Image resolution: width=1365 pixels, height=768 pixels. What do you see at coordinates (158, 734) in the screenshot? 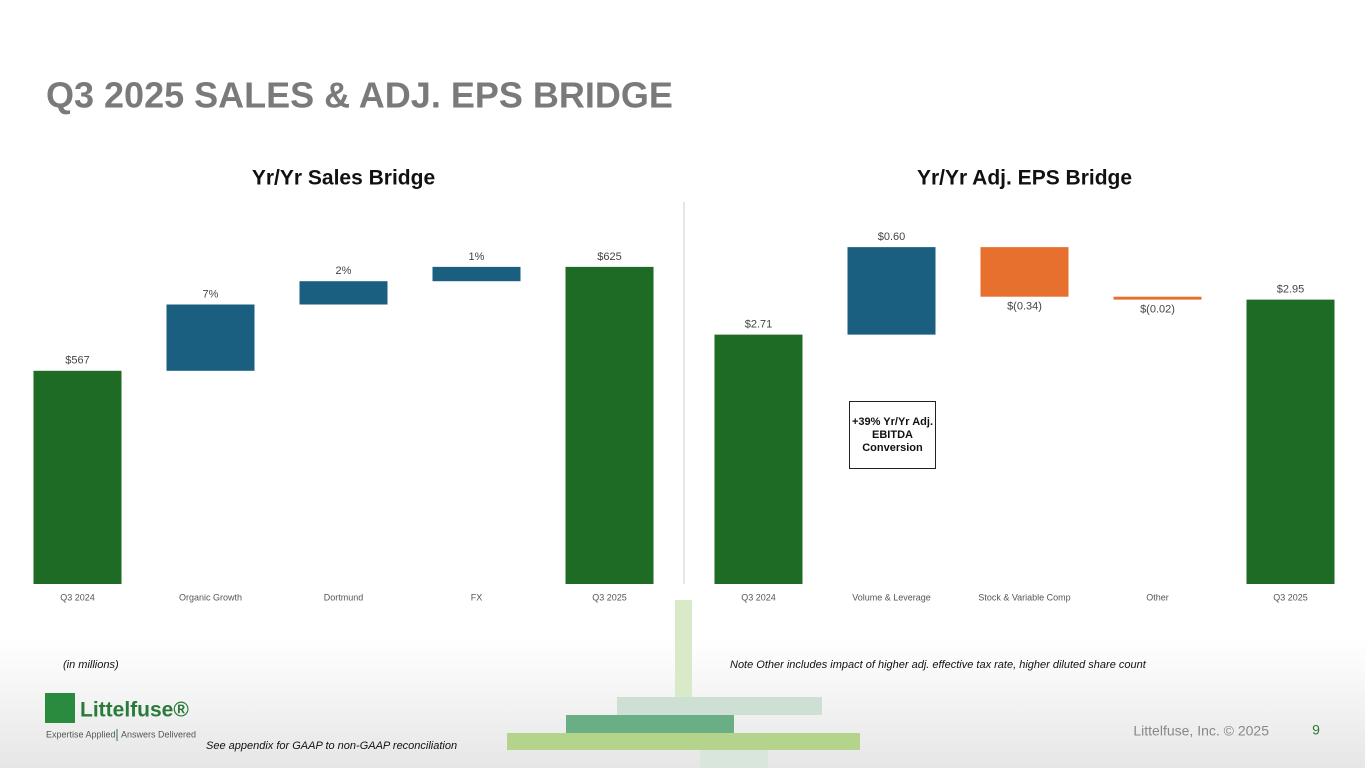
I see `tagline: Answers Delivered` at bounding box center [158, 734].